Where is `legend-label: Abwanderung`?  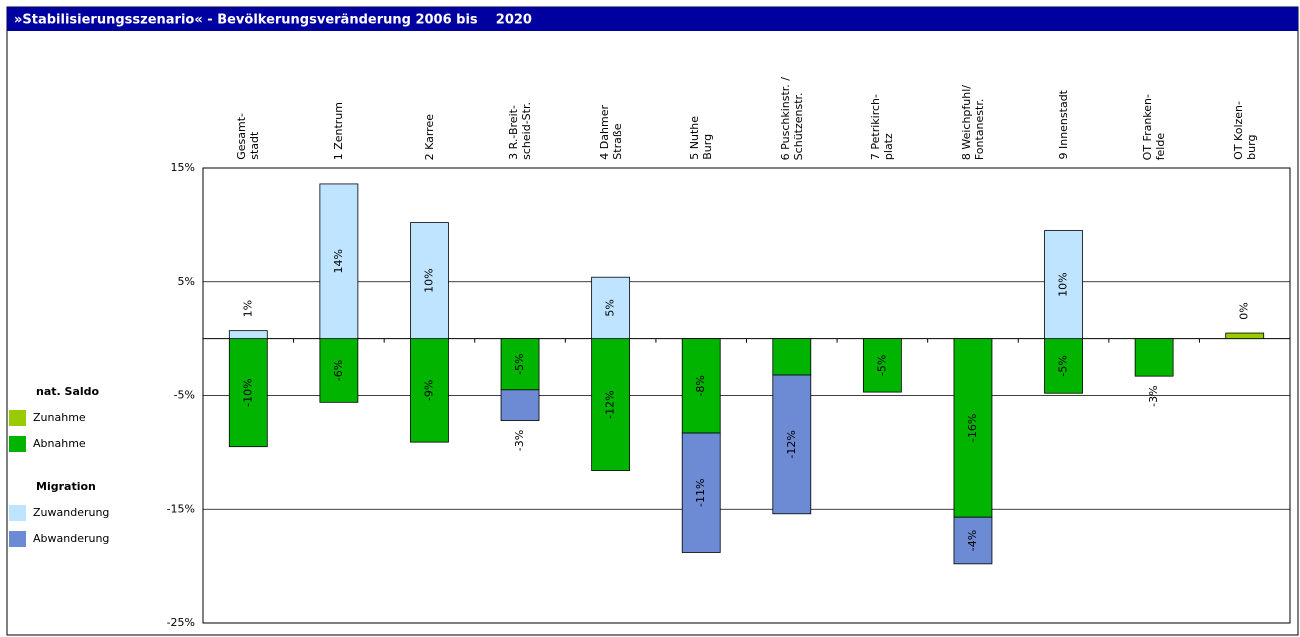 legend-label: Abwanderung is located at coordinates (71, 538).